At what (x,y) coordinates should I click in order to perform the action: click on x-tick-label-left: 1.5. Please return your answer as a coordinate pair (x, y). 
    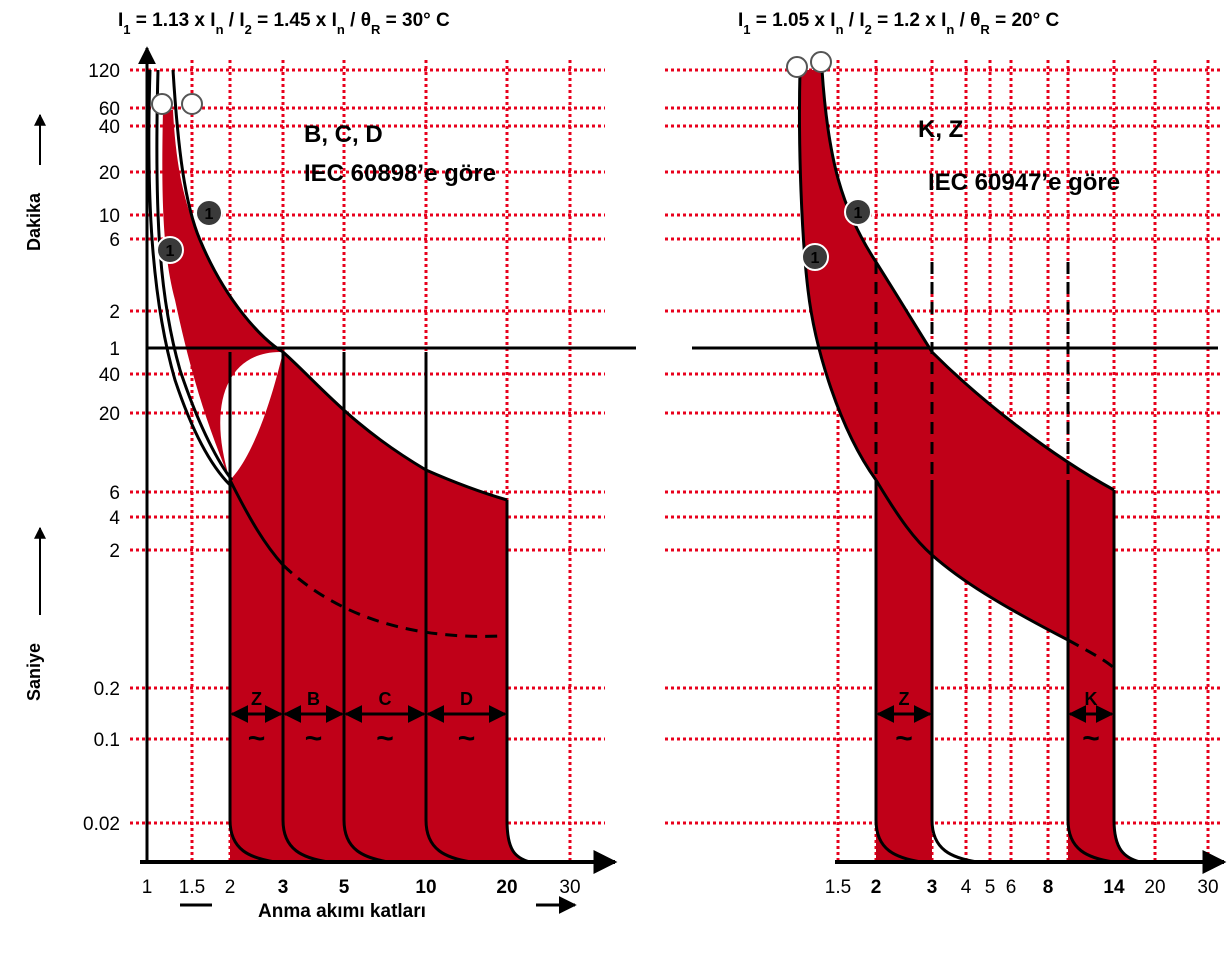
    Looking at the image, I should click on (192, 887).